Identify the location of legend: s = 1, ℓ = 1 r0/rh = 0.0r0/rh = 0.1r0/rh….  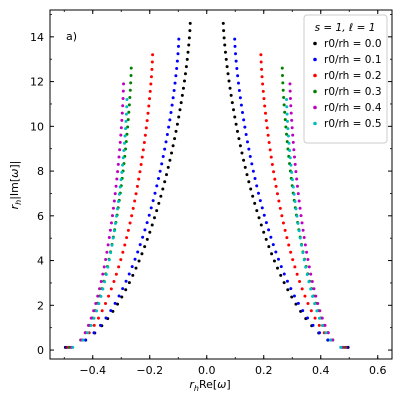
(345, 79).